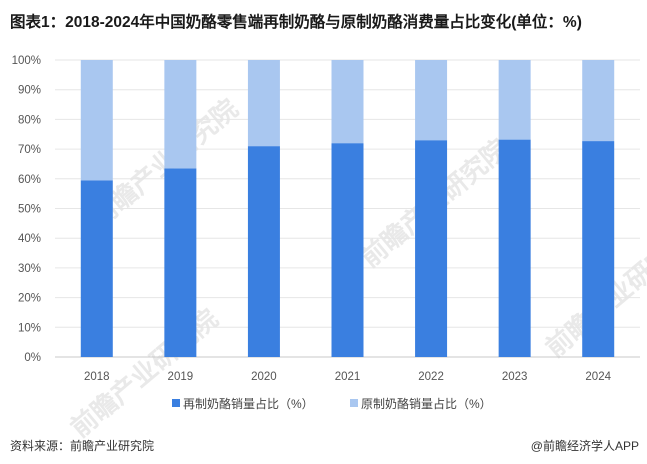 This screenshot has width=647, height=464. Describe the element at coordinates (181, 377) in the screenshot. I see `x-tick-label: 2019` at that location.